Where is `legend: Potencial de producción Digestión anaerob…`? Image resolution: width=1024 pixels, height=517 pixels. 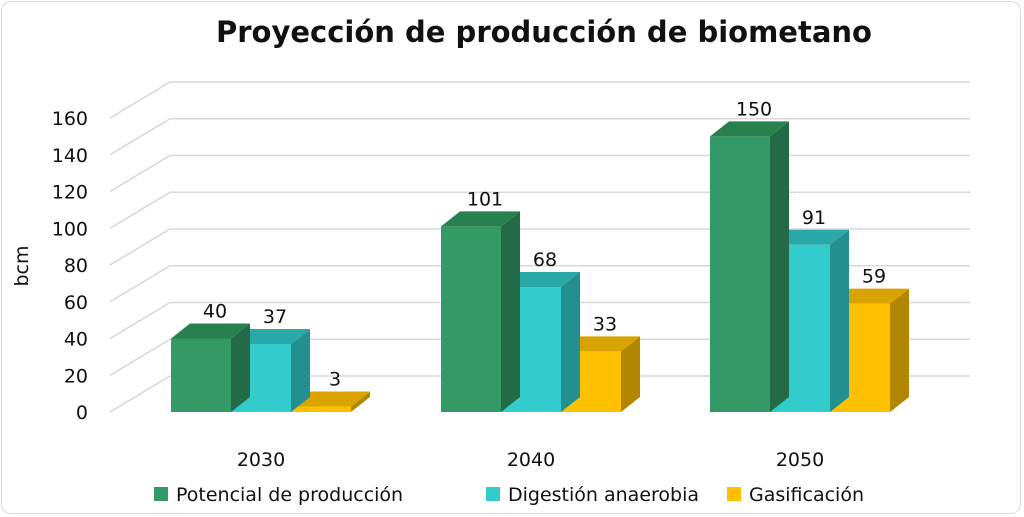
legend: Potencial de producción Digestión anaerob… is located at coordinates (509, 495).